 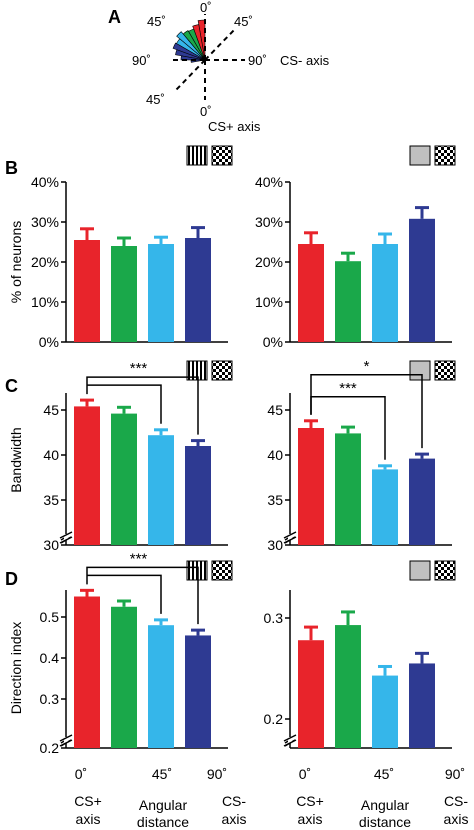 I want to click on cs-minus-axis-label: CS- axis, so click(x=305, y=60).